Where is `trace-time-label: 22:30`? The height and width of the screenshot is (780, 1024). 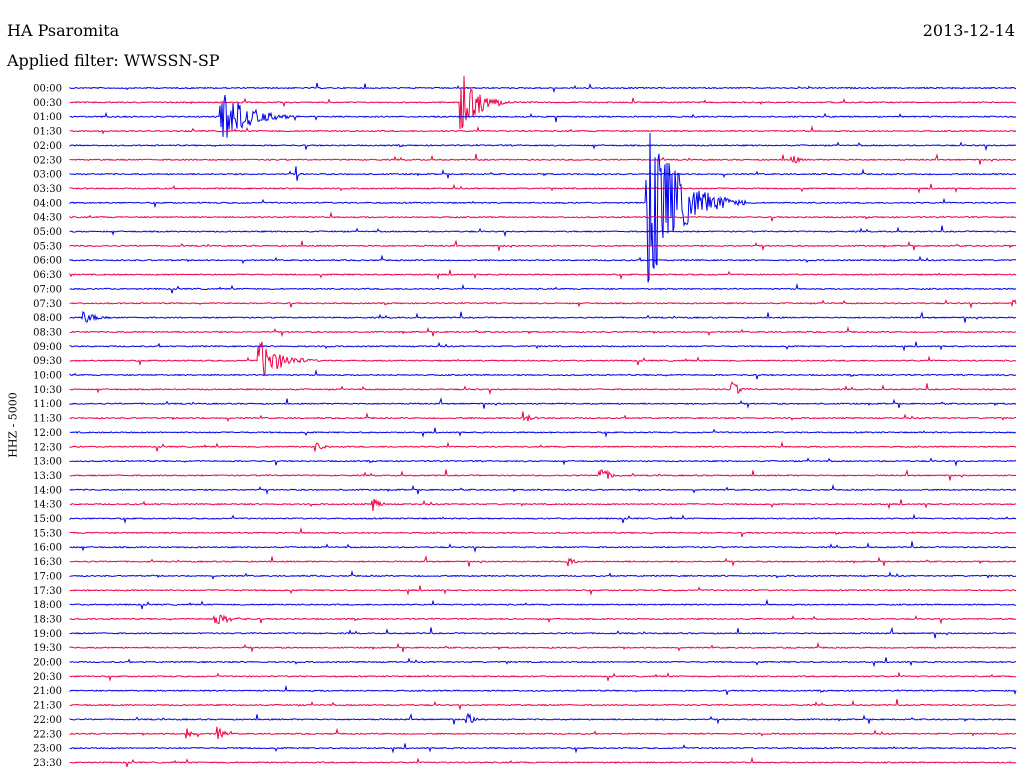
trace-time-label: 22:30 is located at coordinates (47, 734).